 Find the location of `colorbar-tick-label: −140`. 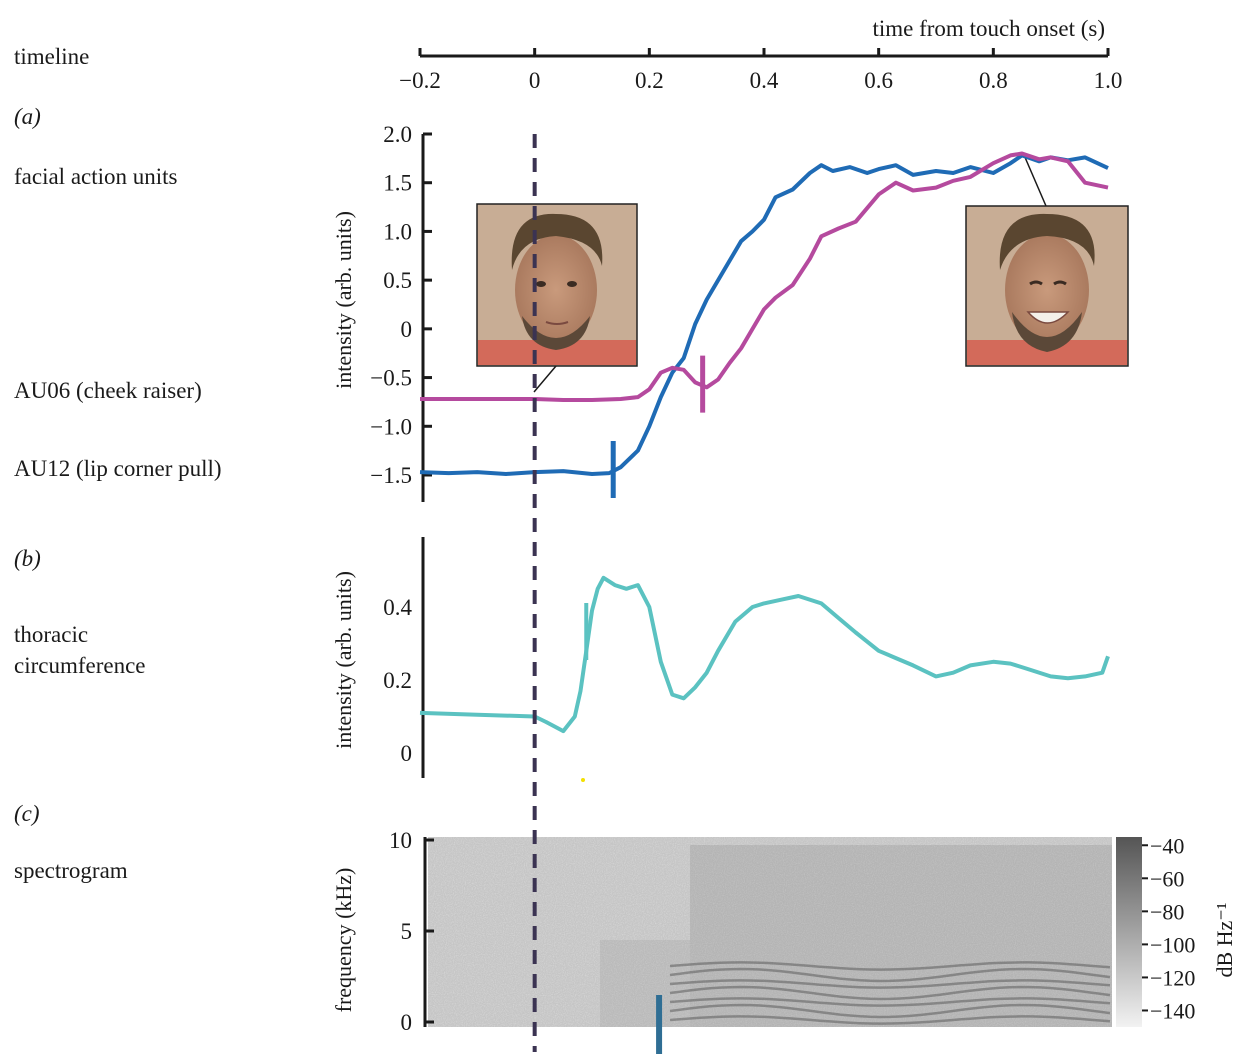

colorbar-tick-label: −140 is located at coordinates (1172, 1010).